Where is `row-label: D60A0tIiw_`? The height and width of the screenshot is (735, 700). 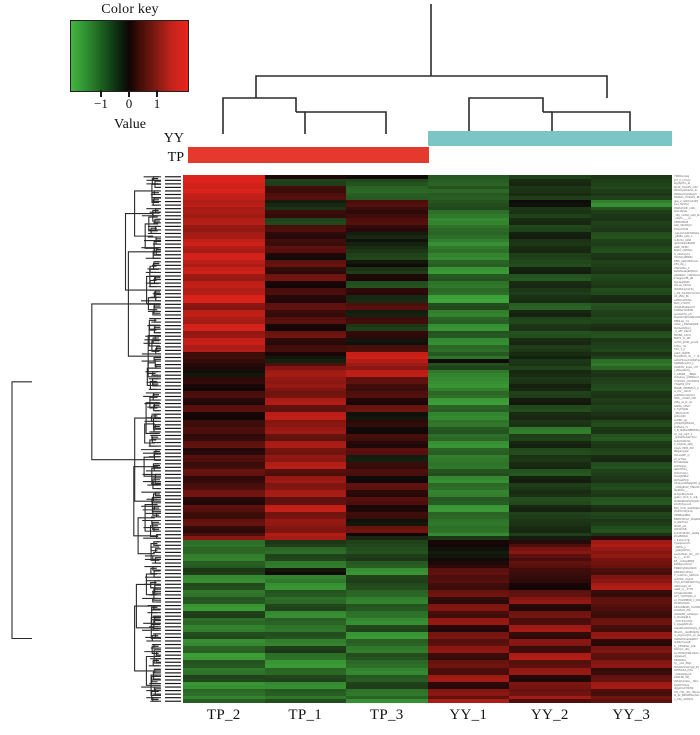
row-label: D60A0tIiw_ is located at coordinates (681, 660).